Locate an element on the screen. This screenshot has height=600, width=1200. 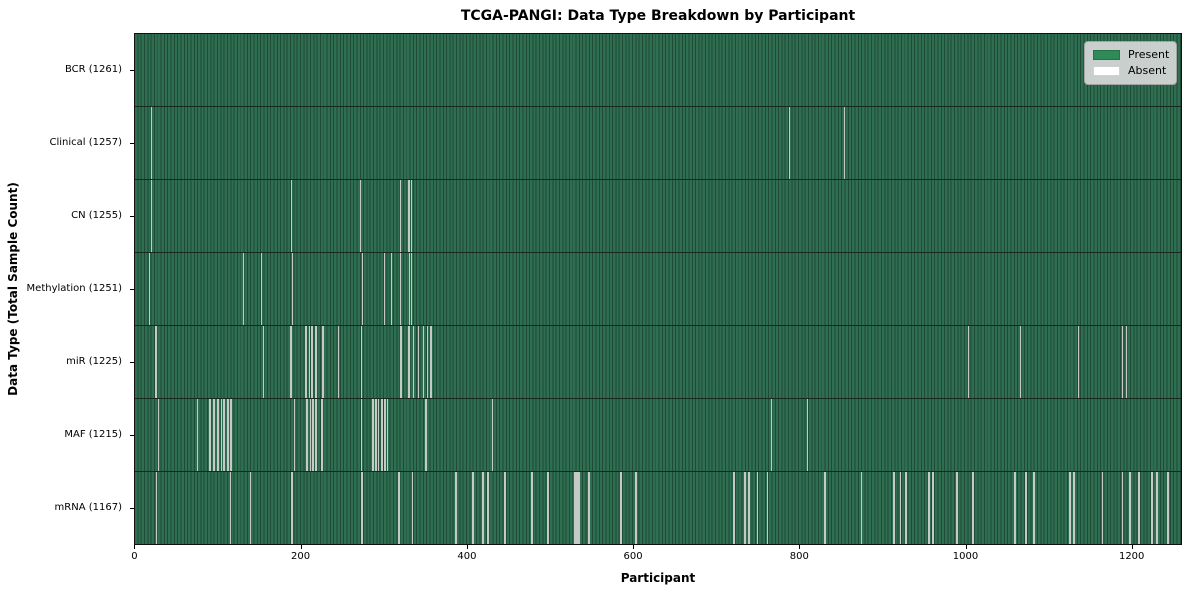
y-tick-label: BCR (1261) is located at coordinates (93, 69).